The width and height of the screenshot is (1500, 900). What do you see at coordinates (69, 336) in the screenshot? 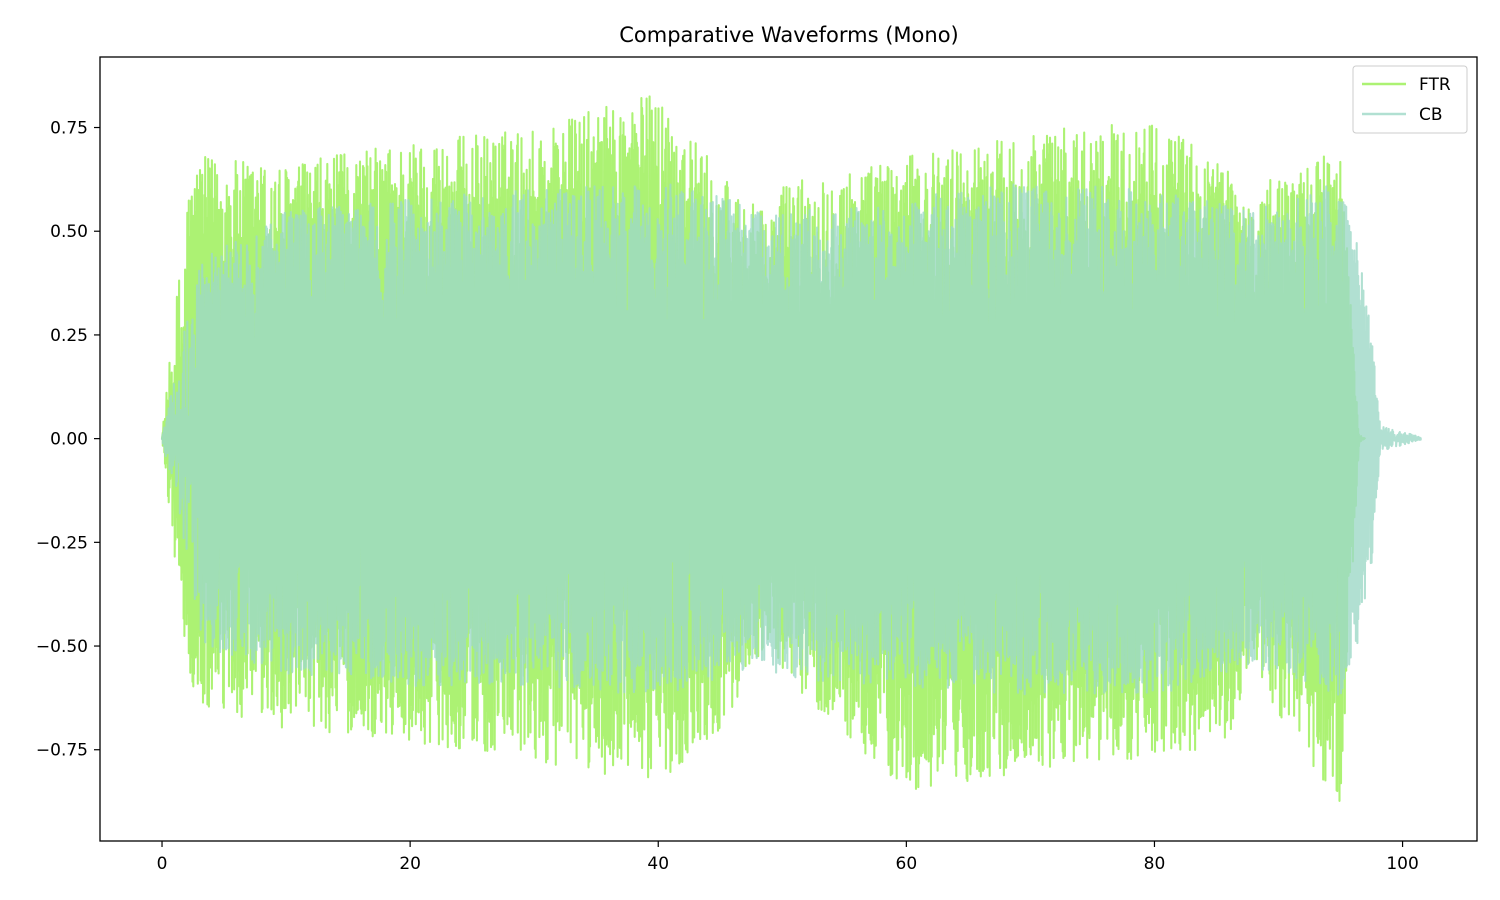
I see `y-tick-label: 0.25` at bounding box center [69, 336].